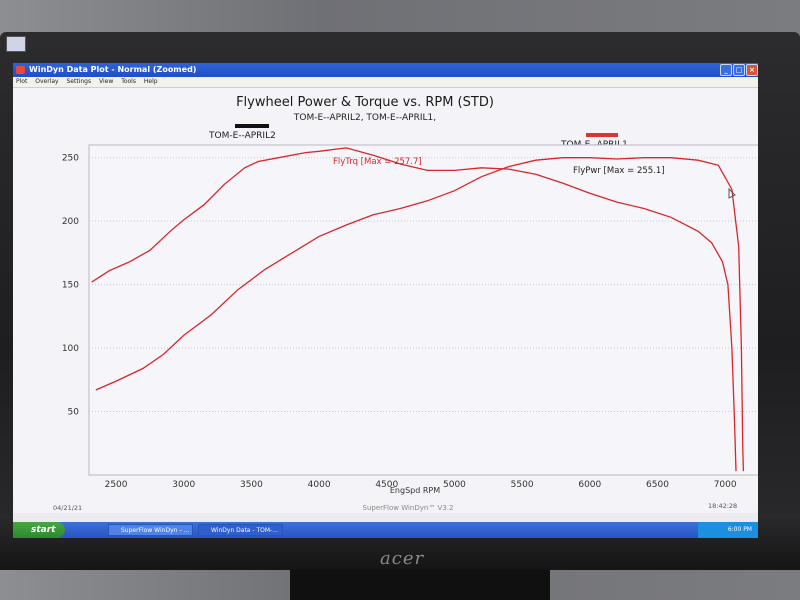 The width and height of the screenshot is (800, 600). What do you see at coordinates (722, 506) in the screenshot?
I see `status-time: 18:42:28` at bounding box center [722, 506].